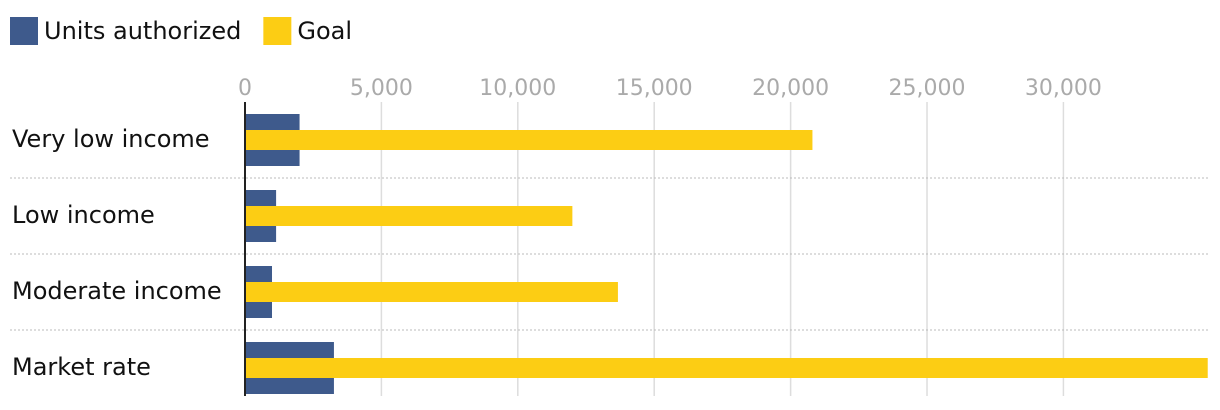 This screenshot has width=1220, height=410. What do you see at coordinates (1063, 88) in the screenshot?
I see `x-tick-label: 30,000` at bounding box center [1063, 88].